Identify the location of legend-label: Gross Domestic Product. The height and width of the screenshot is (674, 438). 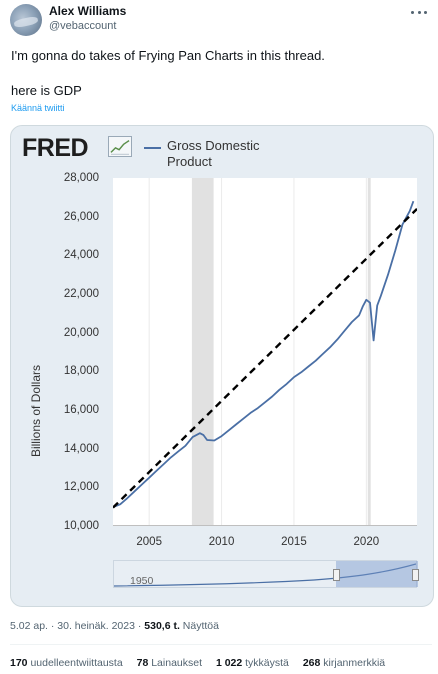
(227, 154).